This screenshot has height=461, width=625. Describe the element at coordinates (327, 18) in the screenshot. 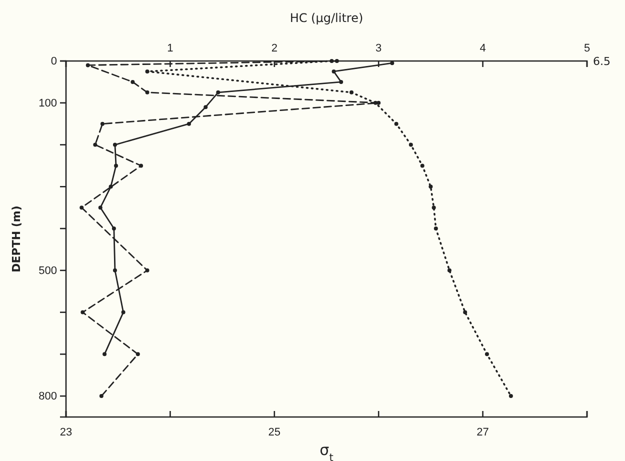

I see `x2-axis-title: HC (µg/litre)` at that location.